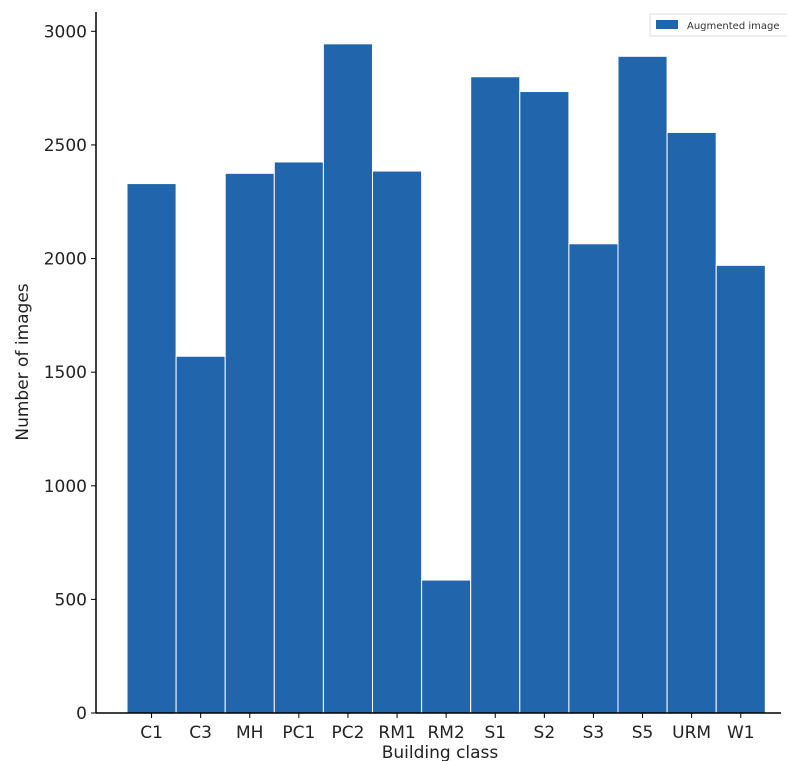 The height and width of the screenshot is (761, 787). Describe the element at coordinates (545, 733) in the screenshot. I see `x-tick-label: S2` at that location.